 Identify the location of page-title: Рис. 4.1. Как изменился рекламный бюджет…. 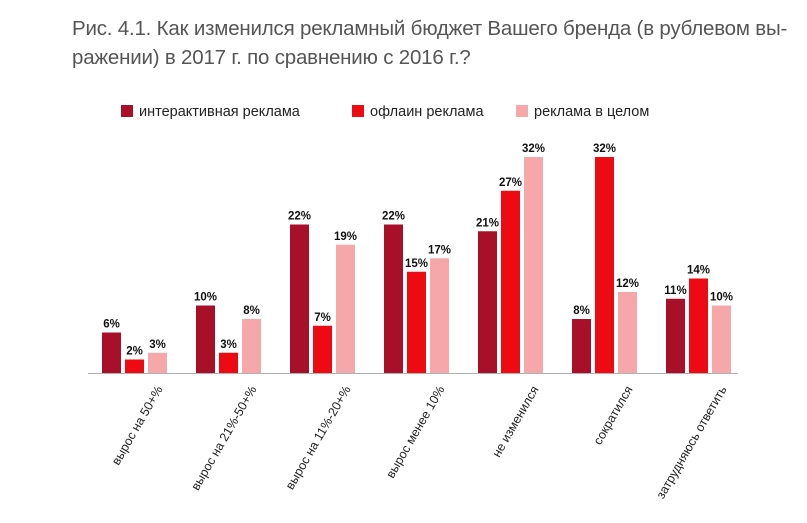
(432, 43).